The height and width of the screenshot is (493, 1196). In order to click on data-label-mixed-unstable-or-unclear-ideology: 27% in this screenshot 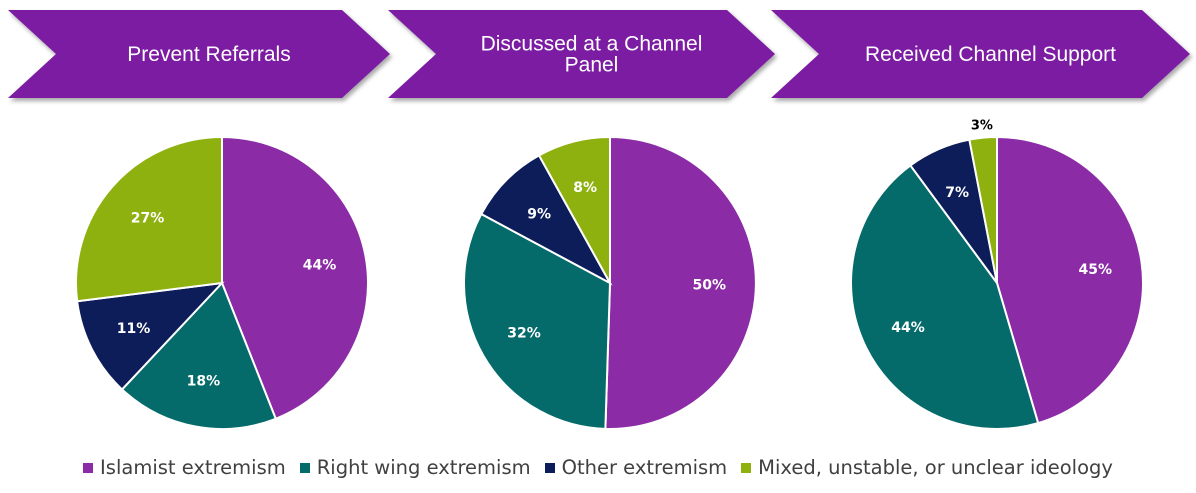, I will do `click(148, 218)`.